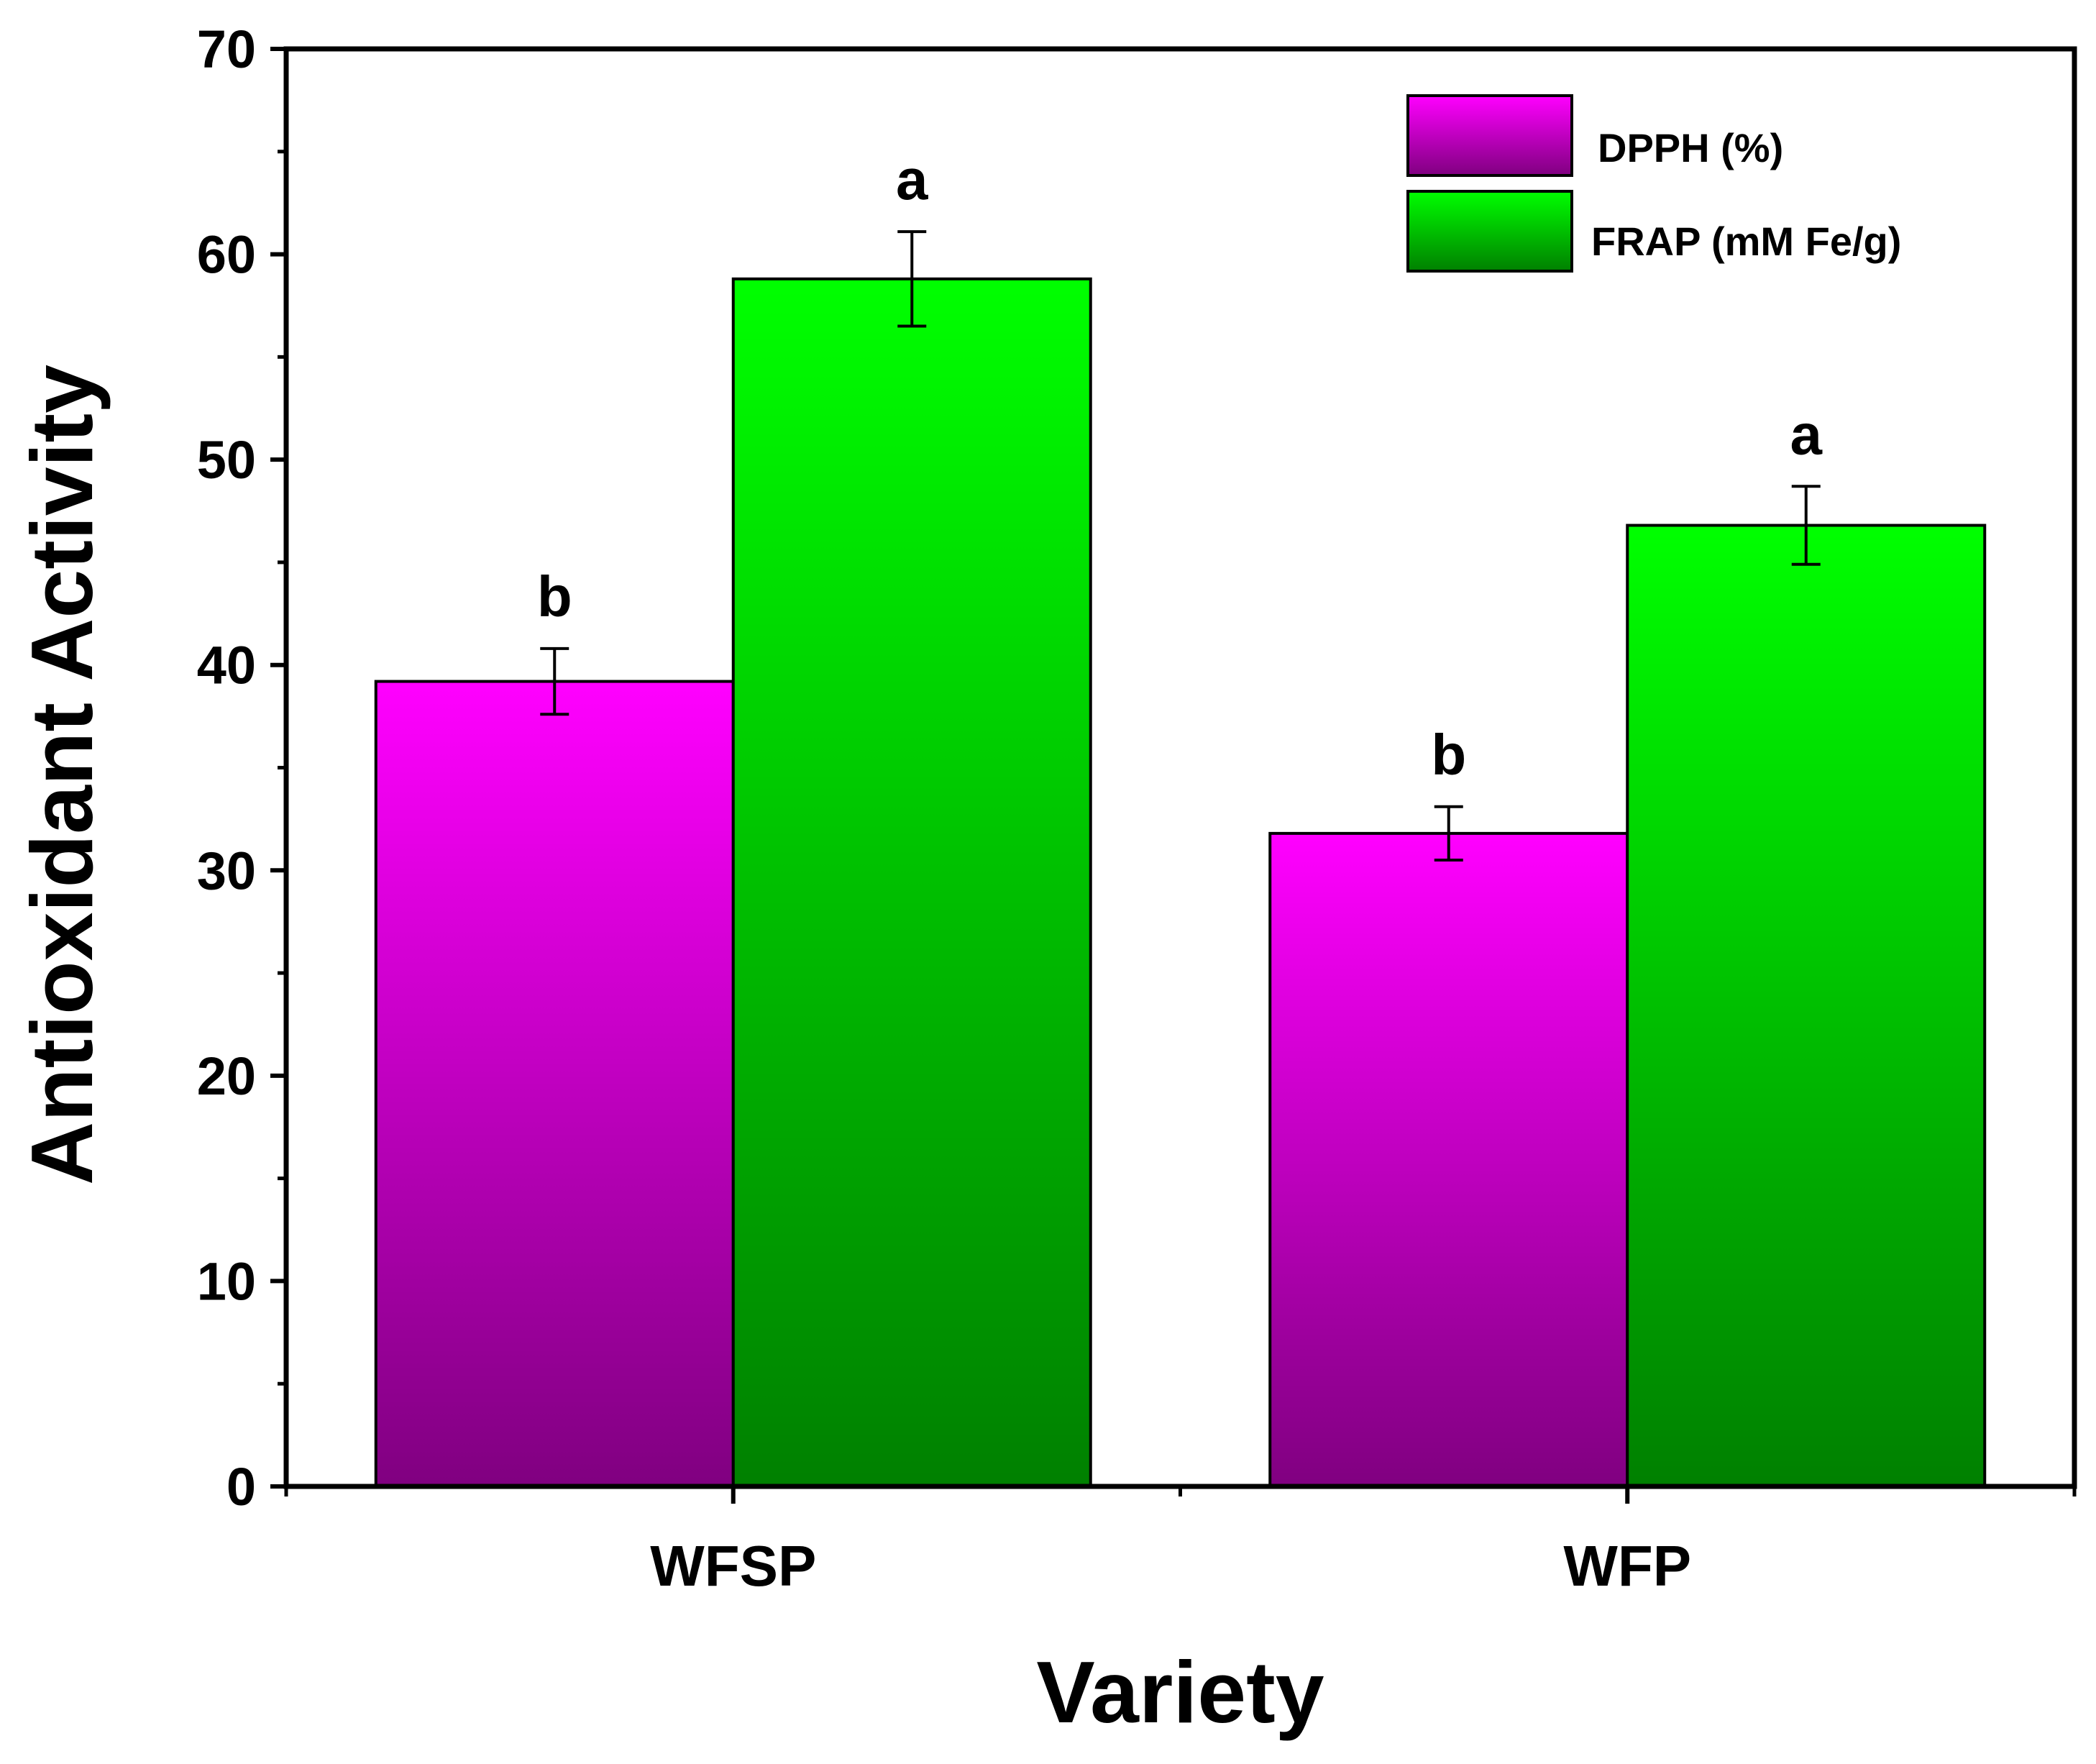 The height and width of the screenshot is (1764, 2096). What do you see at coordinates (1448, 755) in the screenshot?
I see `significance-label-dpph-wfp: b` at bounding box center [1448, 755].